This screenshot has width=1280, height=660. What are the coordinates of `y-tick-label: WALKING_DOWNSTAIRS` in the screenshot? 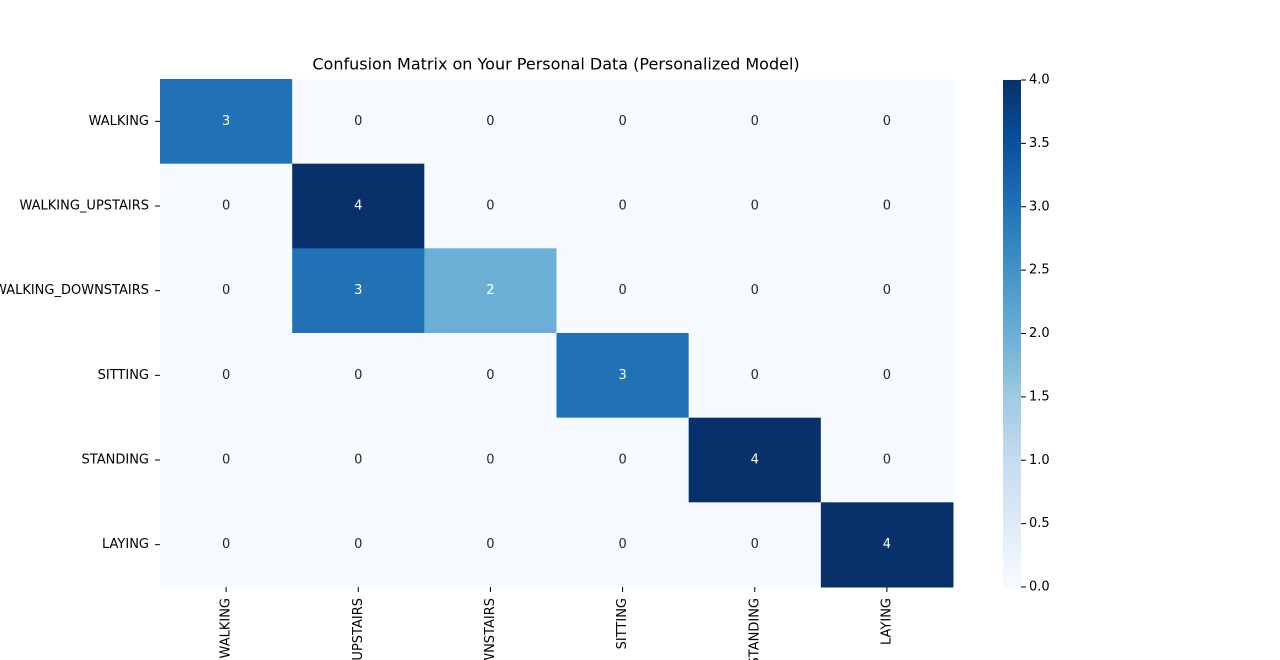 It's located at (74, 290).